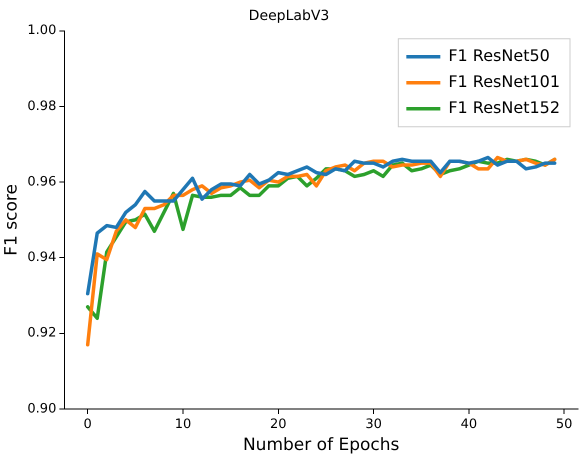  What do you see at coordinates (278, 424) in the screenshot?
I see `x-tick-label: 20` at bounding box center [278, 424].